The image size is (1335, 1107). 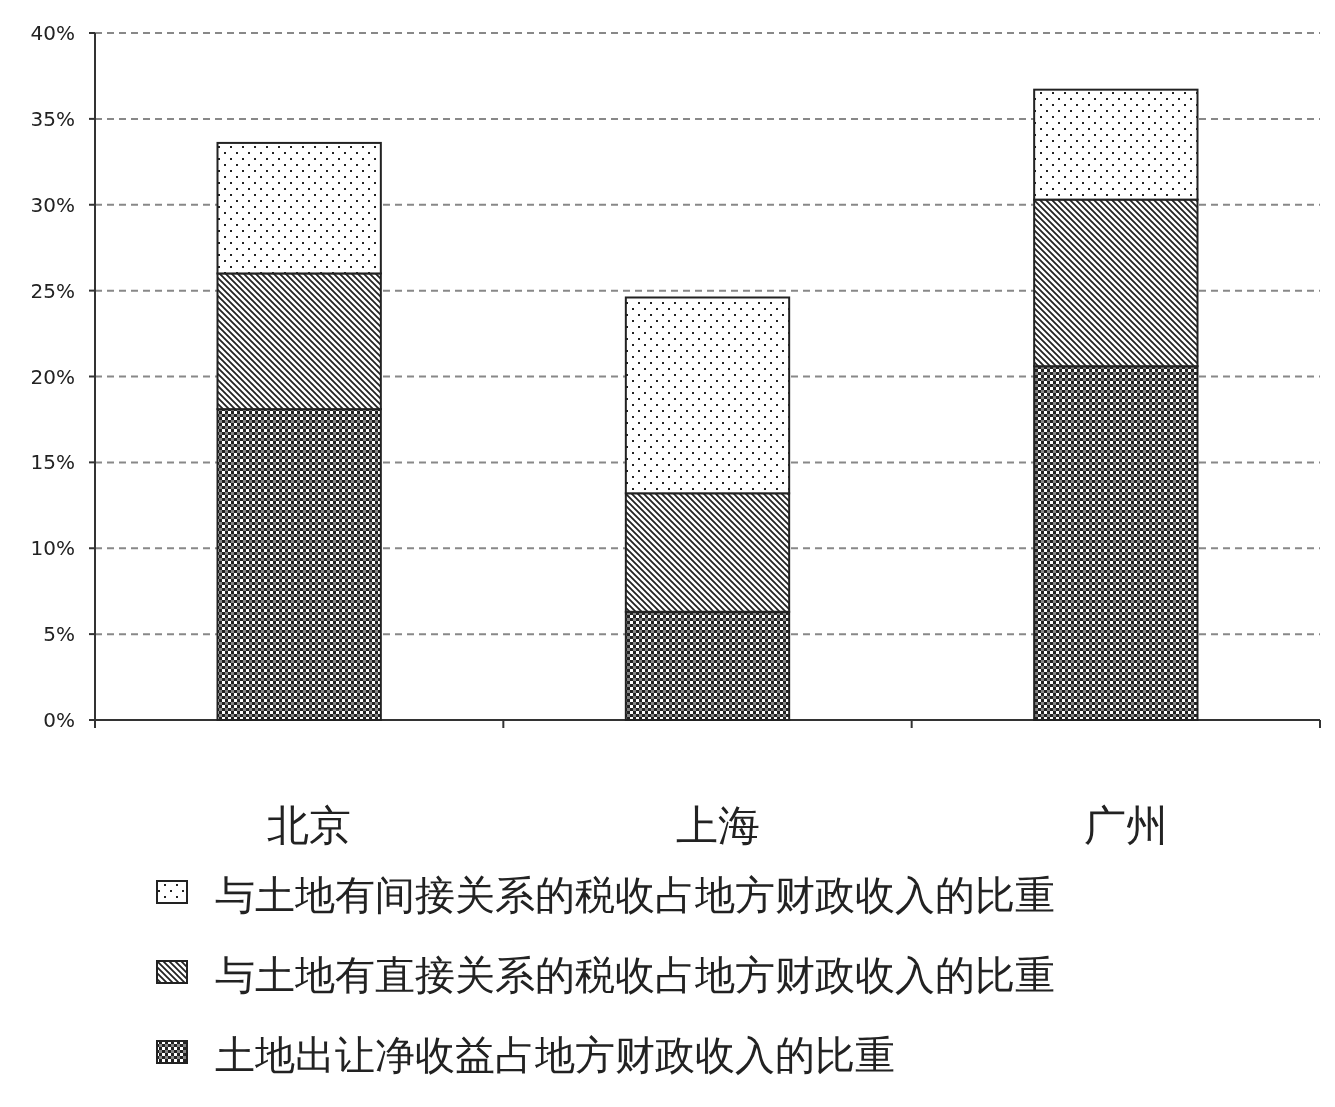 What do you see at coordinates (59, 720) in the screenshot?
I see `y-tick-label: 0%` at bounding box center [59, 720].